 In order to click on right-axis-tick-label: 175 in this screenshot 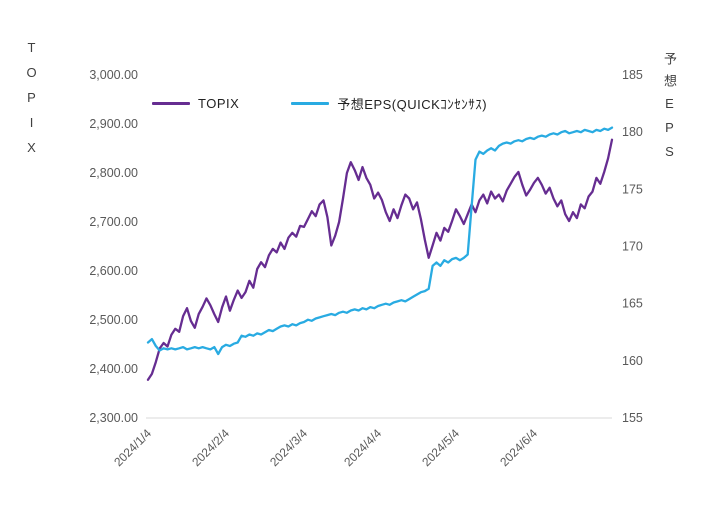, I will do `click(632, 189)`.